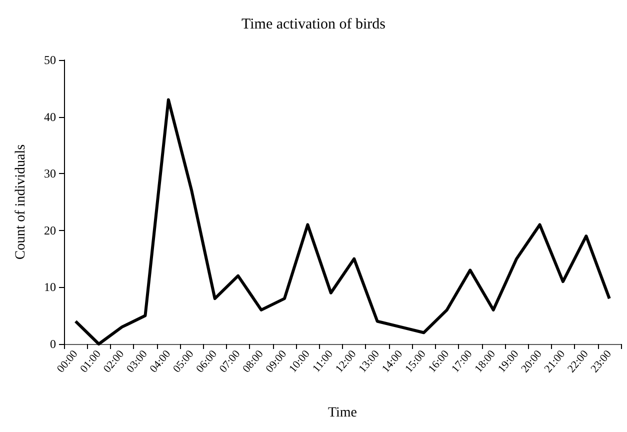 This screenshot has height=432, width=627. What do you see at coordinates (313, 24) in the screenshot?
I see `chart-title: Time activation of birds` at bounding box center [313, 24].